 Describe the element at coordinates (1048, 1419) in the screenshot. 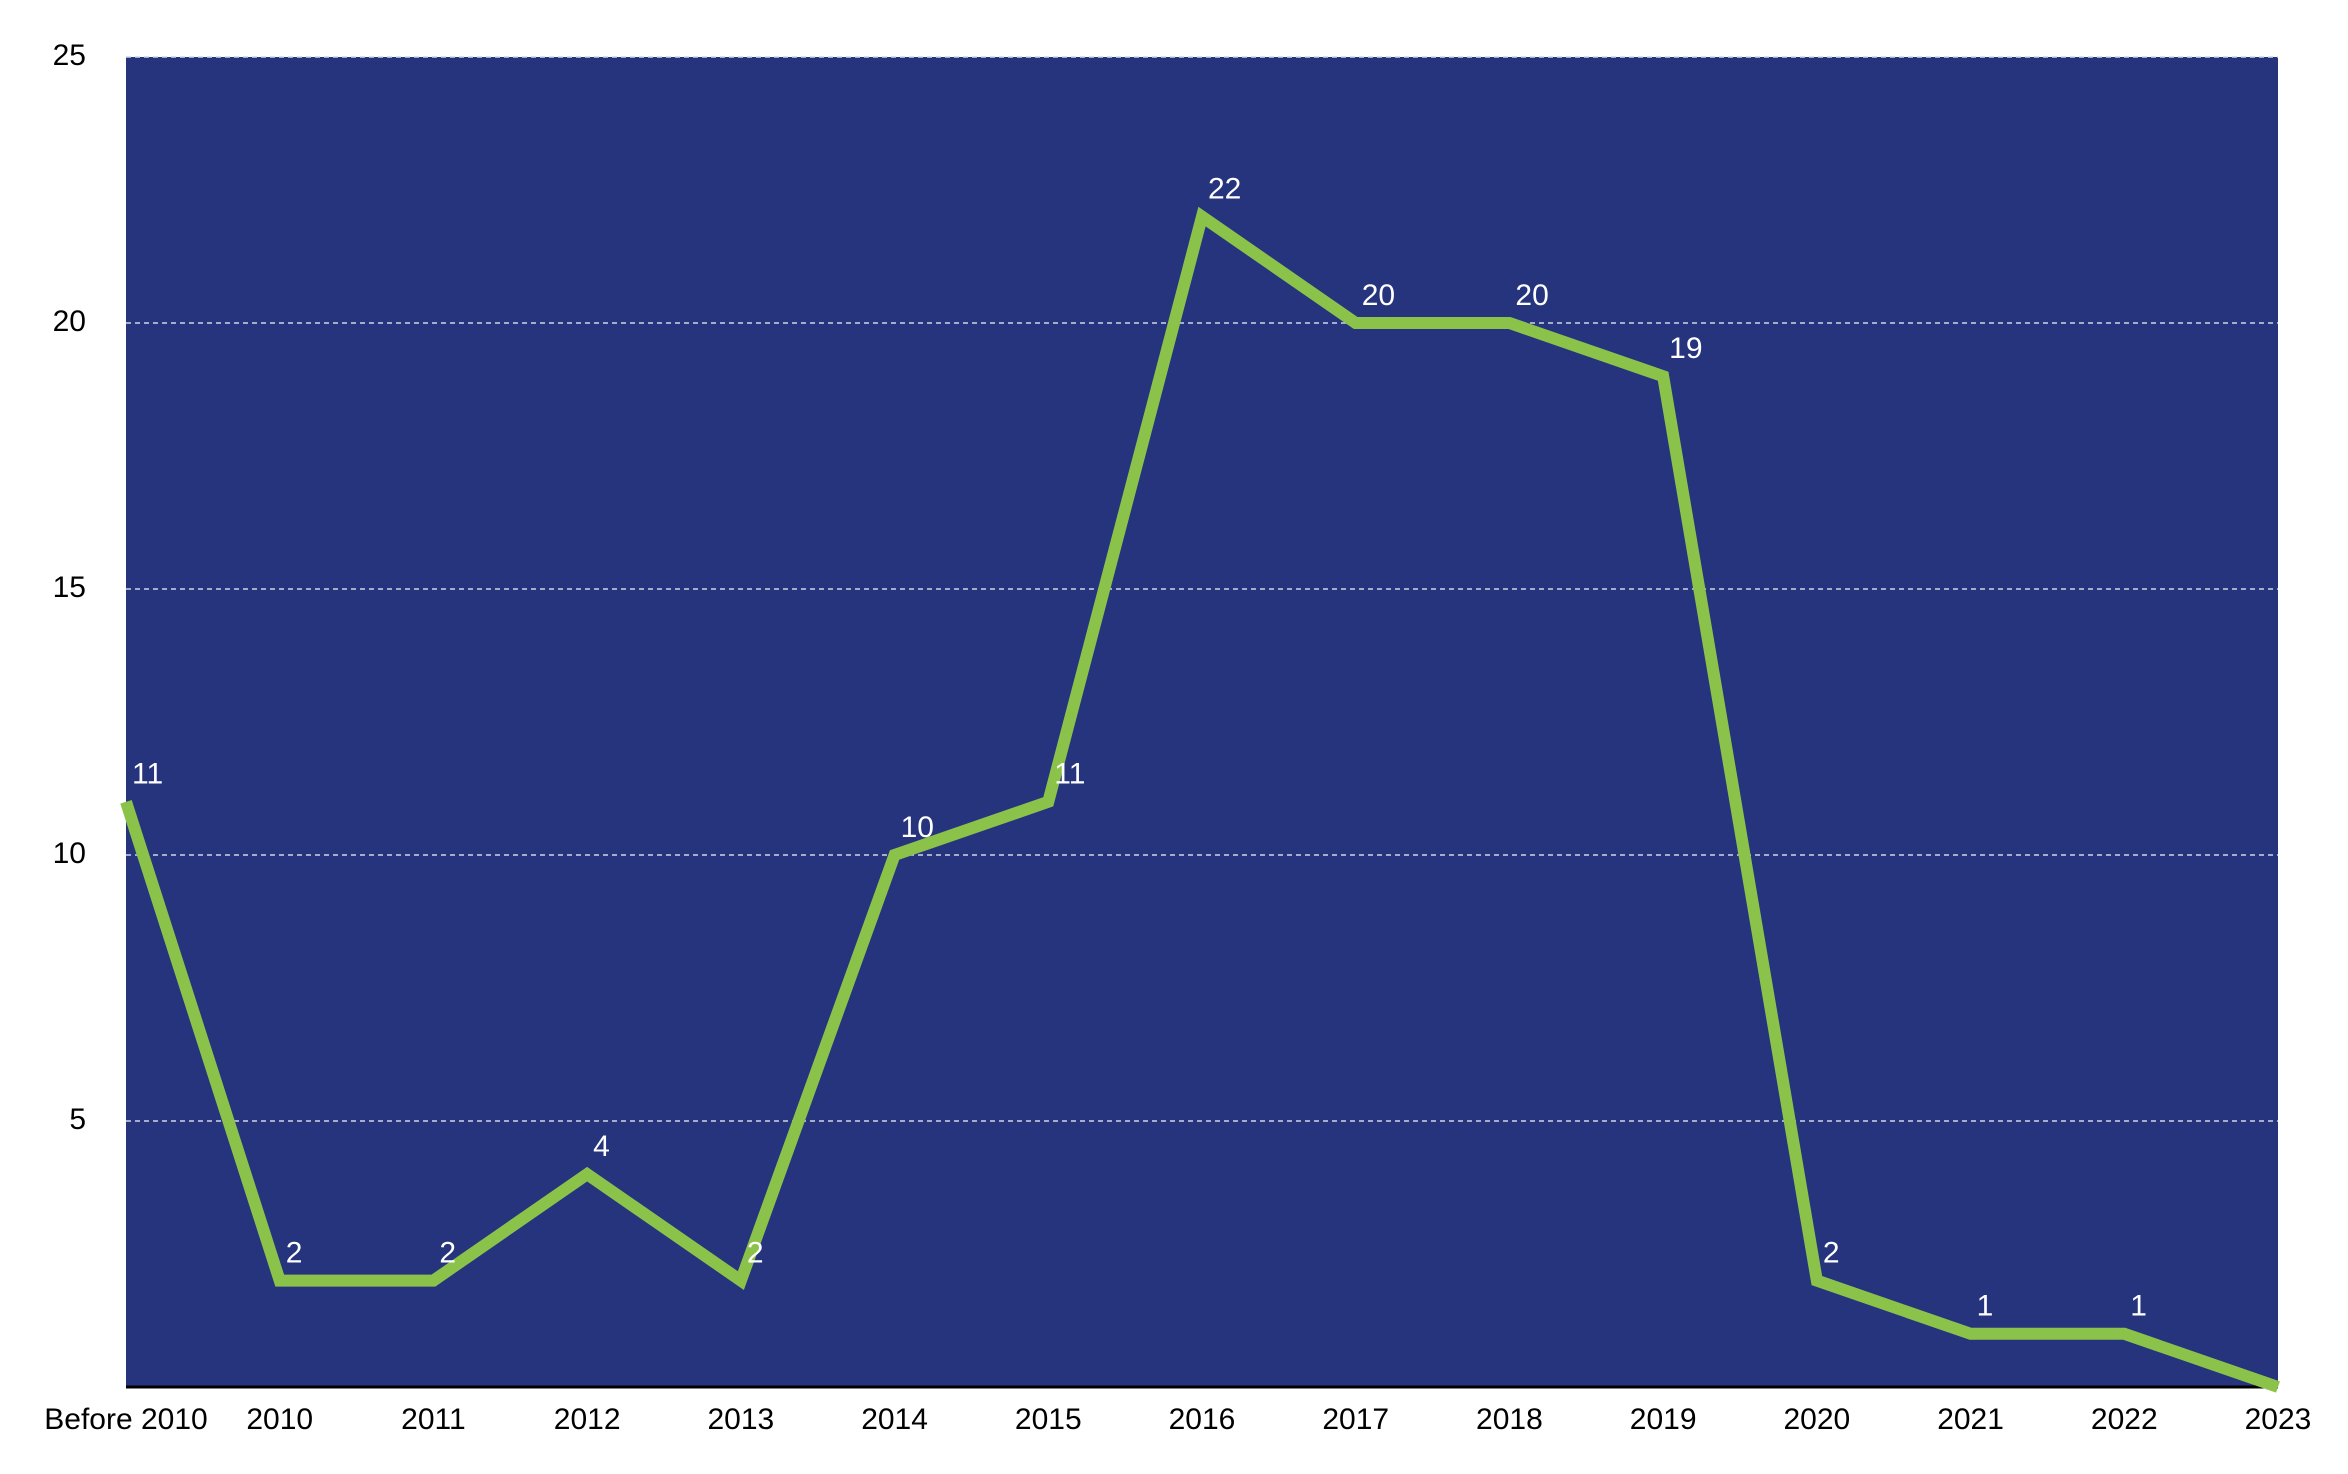

I see `x-tick-label: 2015` at that location.